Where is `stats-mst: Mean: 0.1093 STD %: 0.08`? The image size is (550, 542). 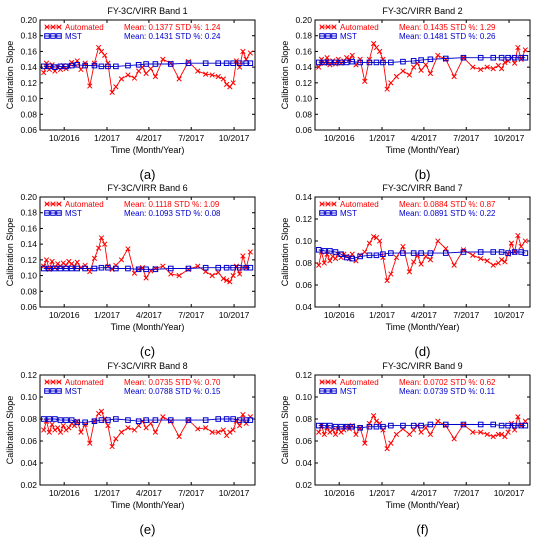
stats-mst: Mean: 0.1093 STD %: 0.08 is located at coordinates (172, 213).